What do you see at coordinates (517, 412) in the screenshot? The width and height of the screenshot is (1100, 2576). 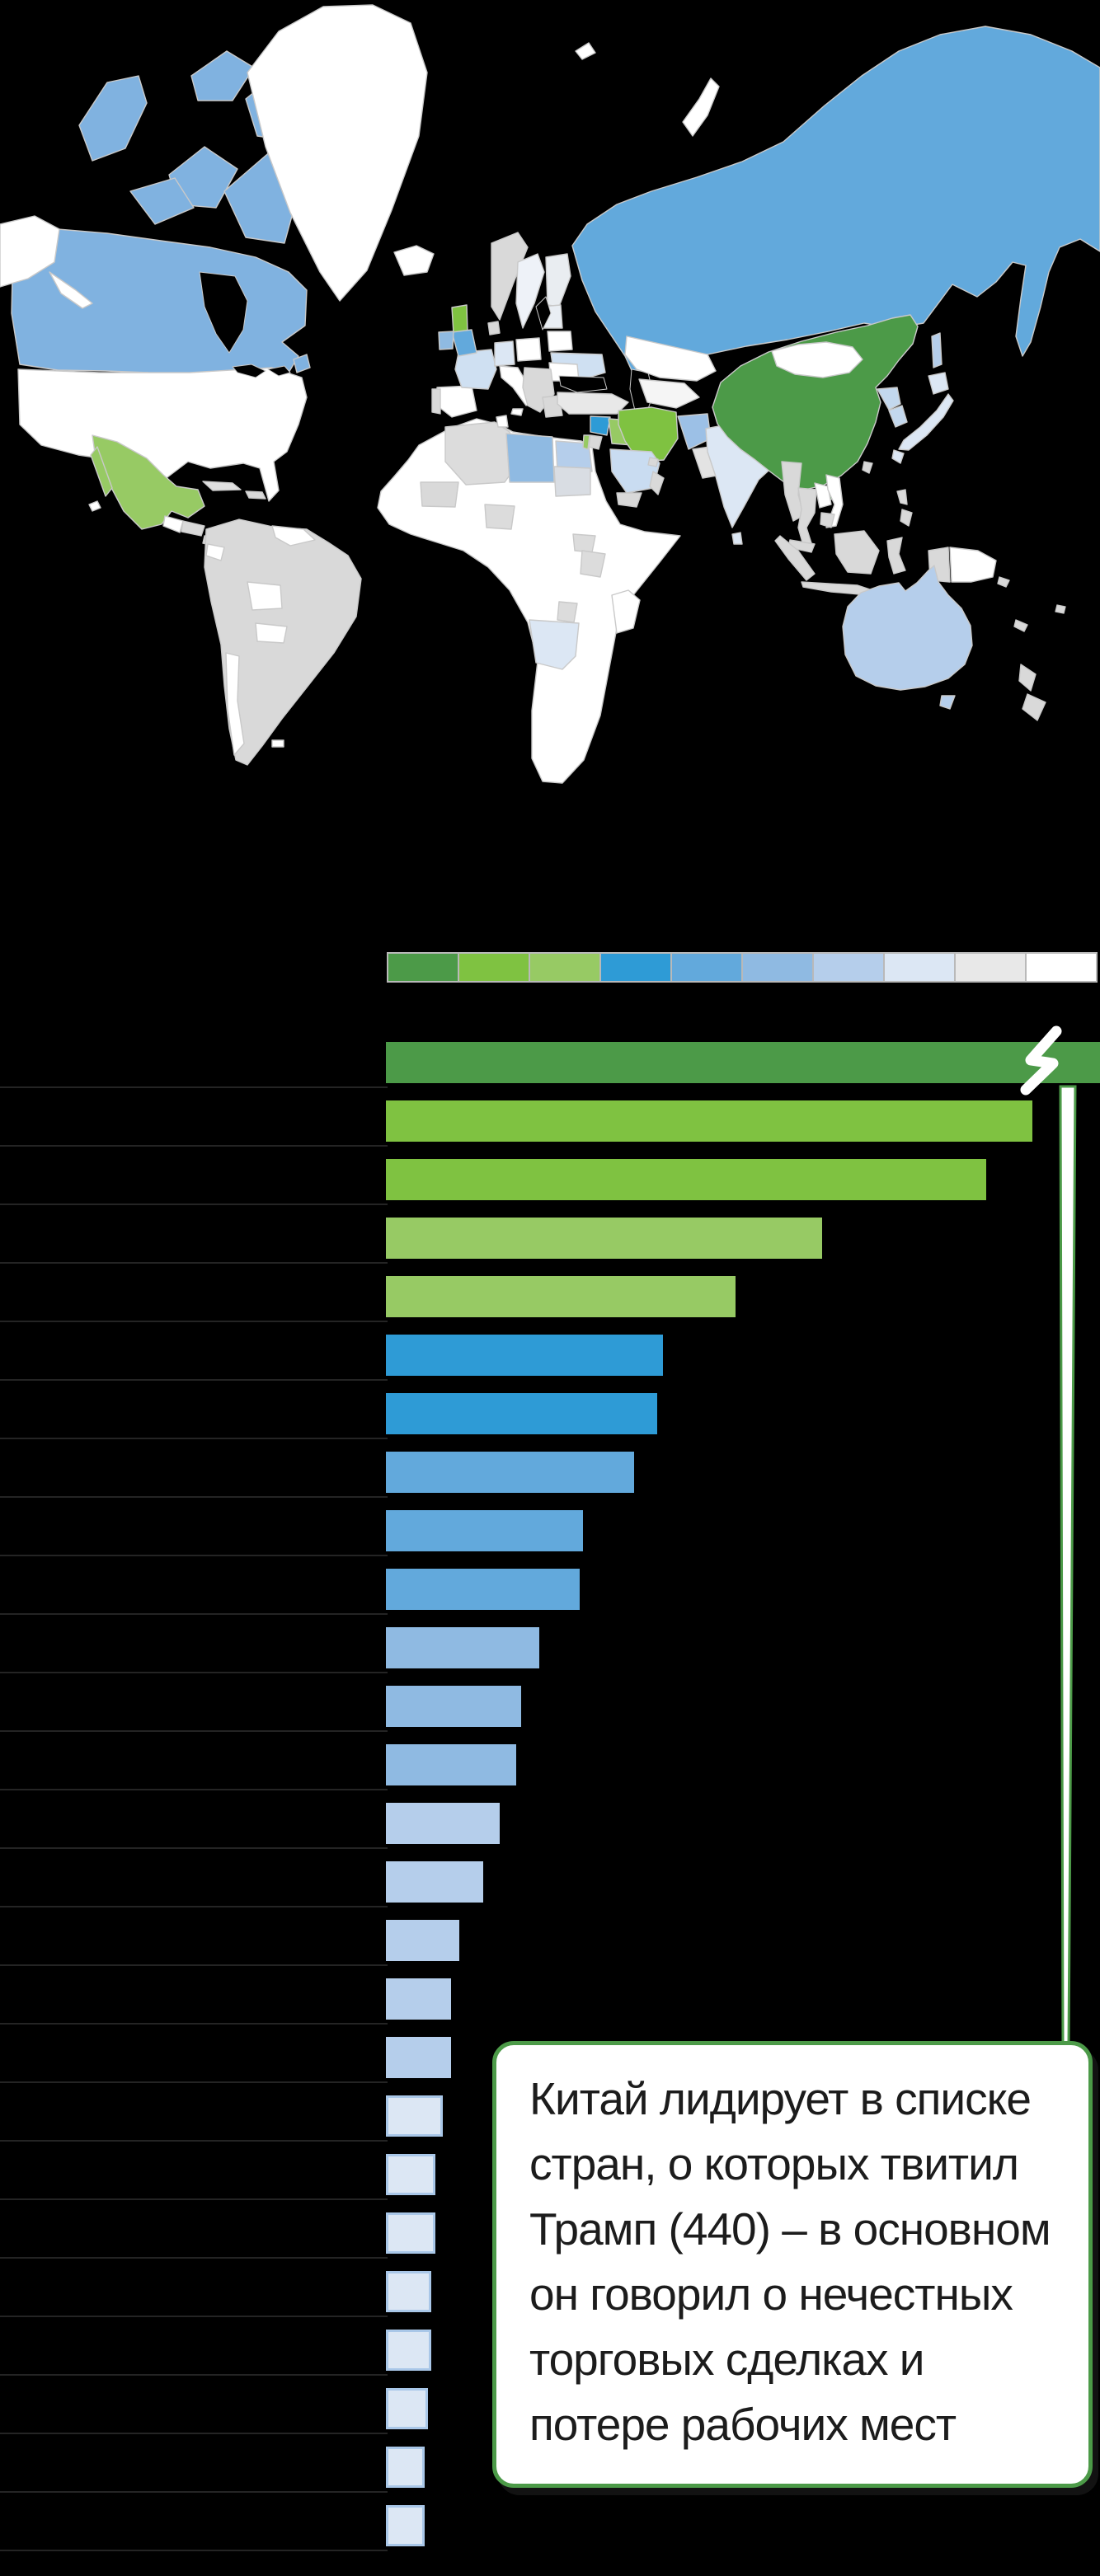 I see `country-sicily` at bounding box center [517, 412].